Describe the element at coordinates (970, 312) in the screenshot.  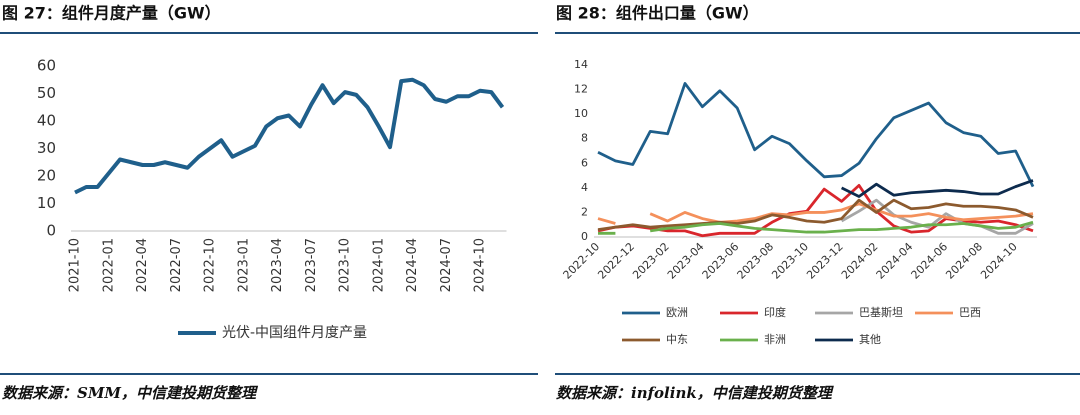
I see `legend-label: 巴西` at that location.